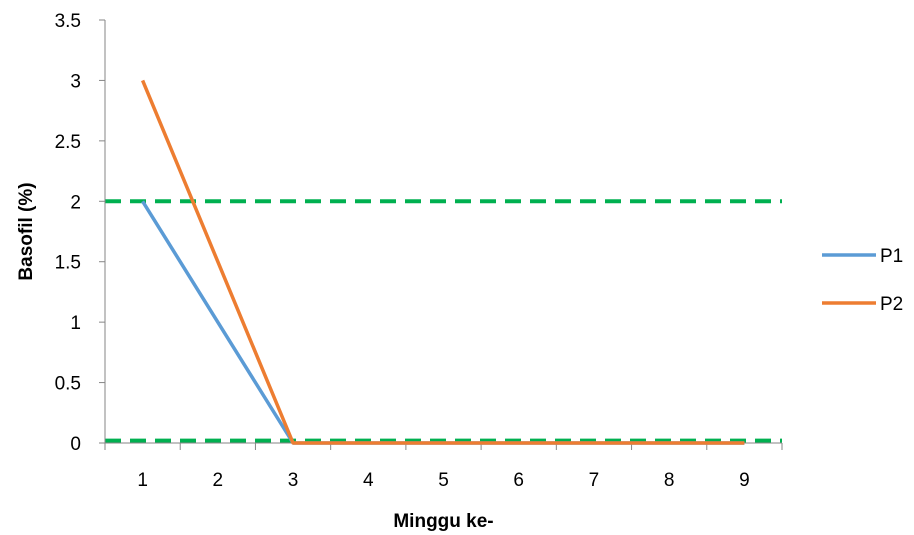 Image resolution: width=914 pixels, height=535 pixels. I want to click on y-tick-label: 3, so click(75, 81).